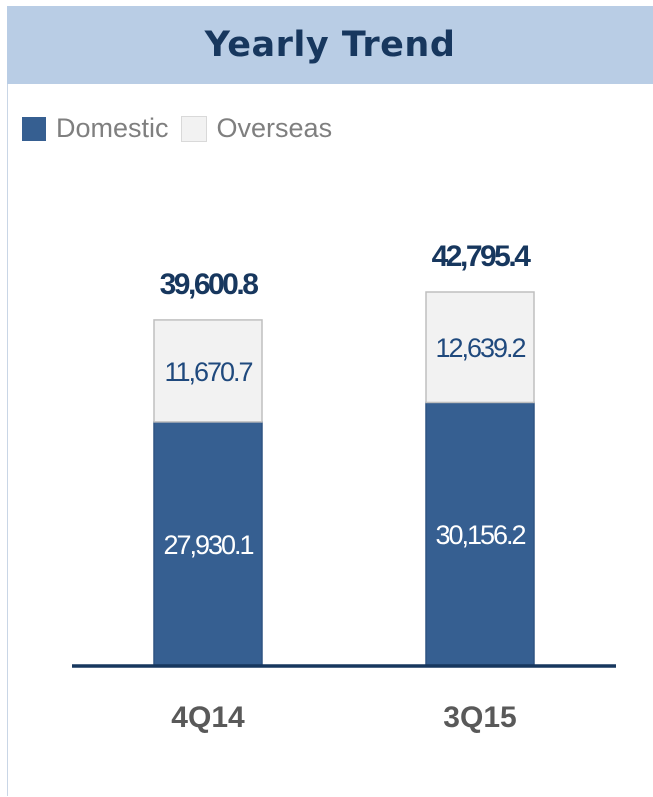 This screenshot has width=653, height=797. I want to click on data-label-domestic-3q15: 30,156.2, so click(480, 535).